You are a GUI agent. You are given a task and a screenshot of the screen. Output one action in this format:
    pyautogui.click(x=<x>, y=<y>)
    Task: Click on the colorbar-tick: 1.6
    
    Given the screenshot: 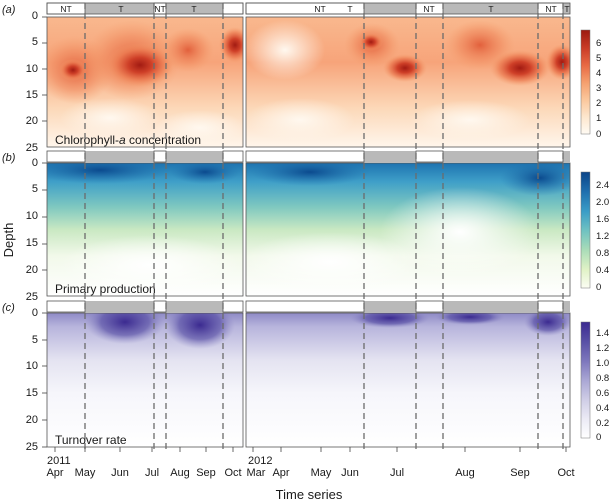 What is the action you would take?
    pyautogui.click(x=602, y=219)
    